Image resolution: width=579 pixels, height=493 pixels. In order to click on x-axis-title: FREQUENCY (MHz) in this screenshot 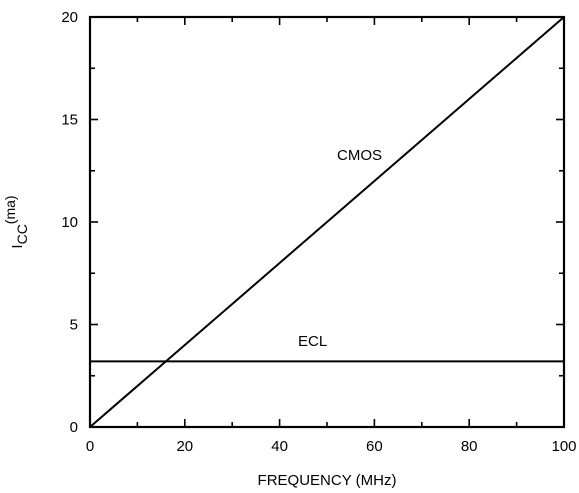, I will do `click(327, 480)`.